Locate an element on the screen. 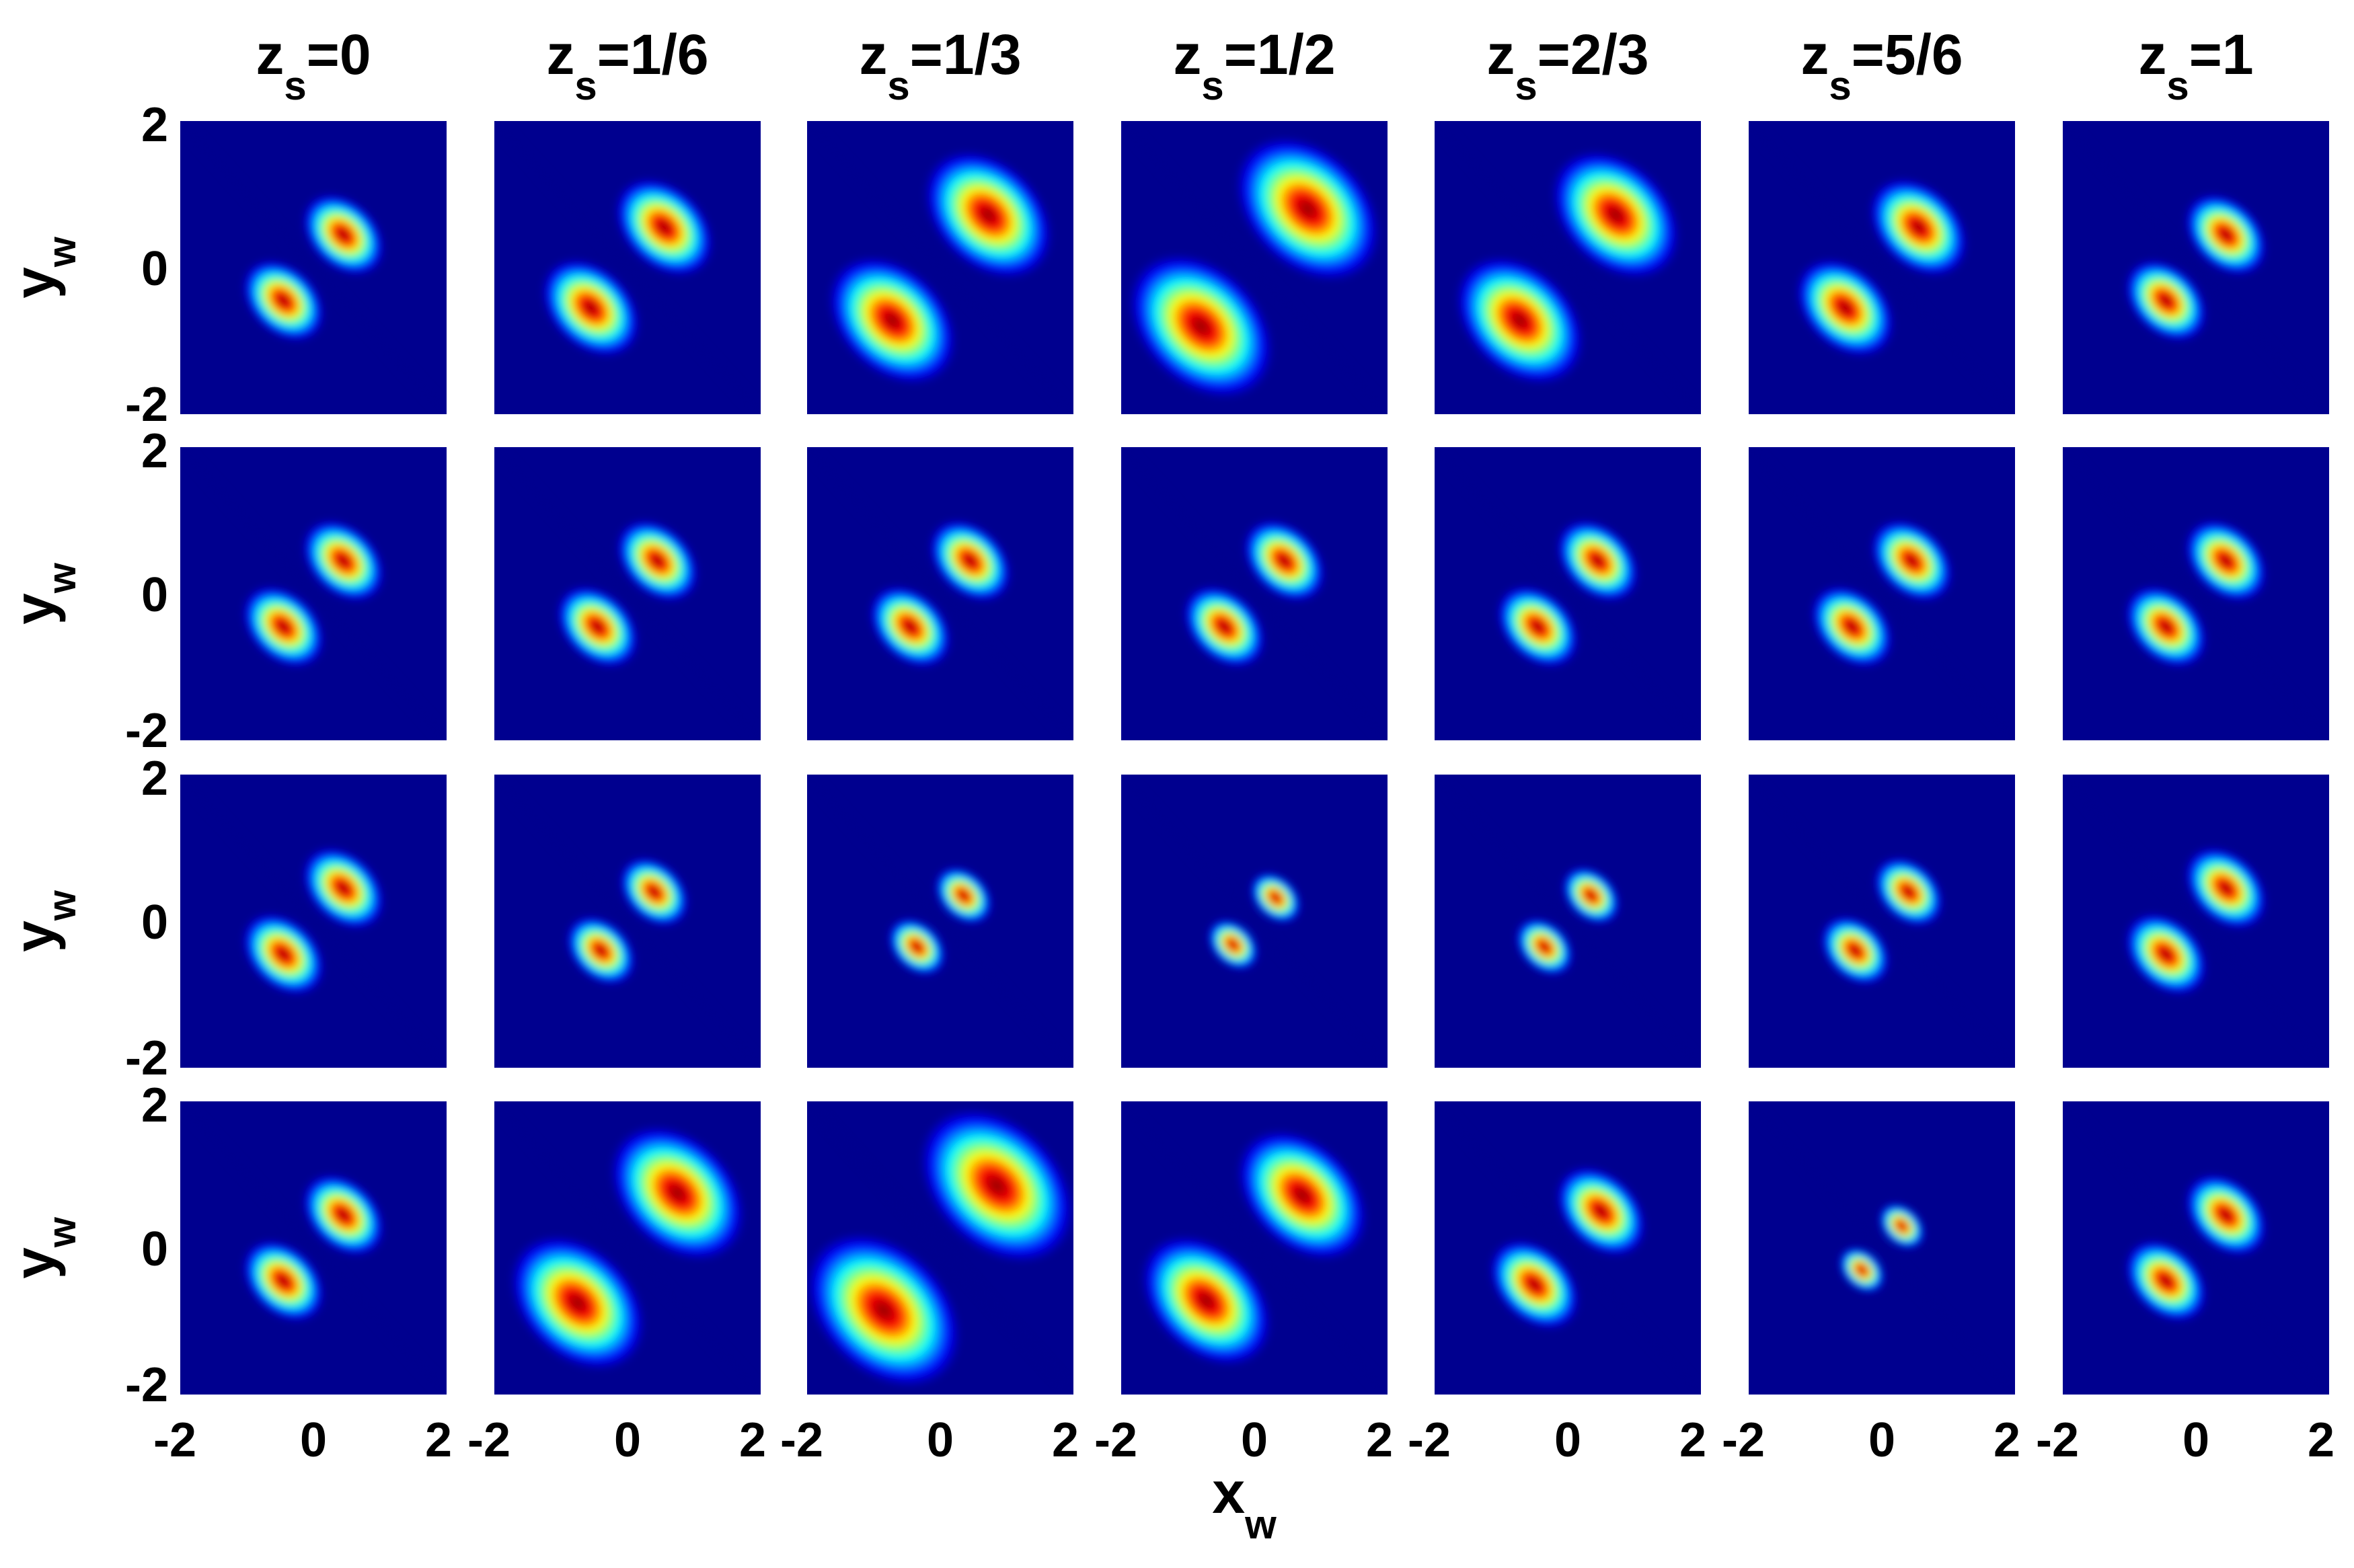 The height and width of the screenshot is (1568, 2354). heatmap-panel-r4-c5 is located at coordinates (1568, 1248).